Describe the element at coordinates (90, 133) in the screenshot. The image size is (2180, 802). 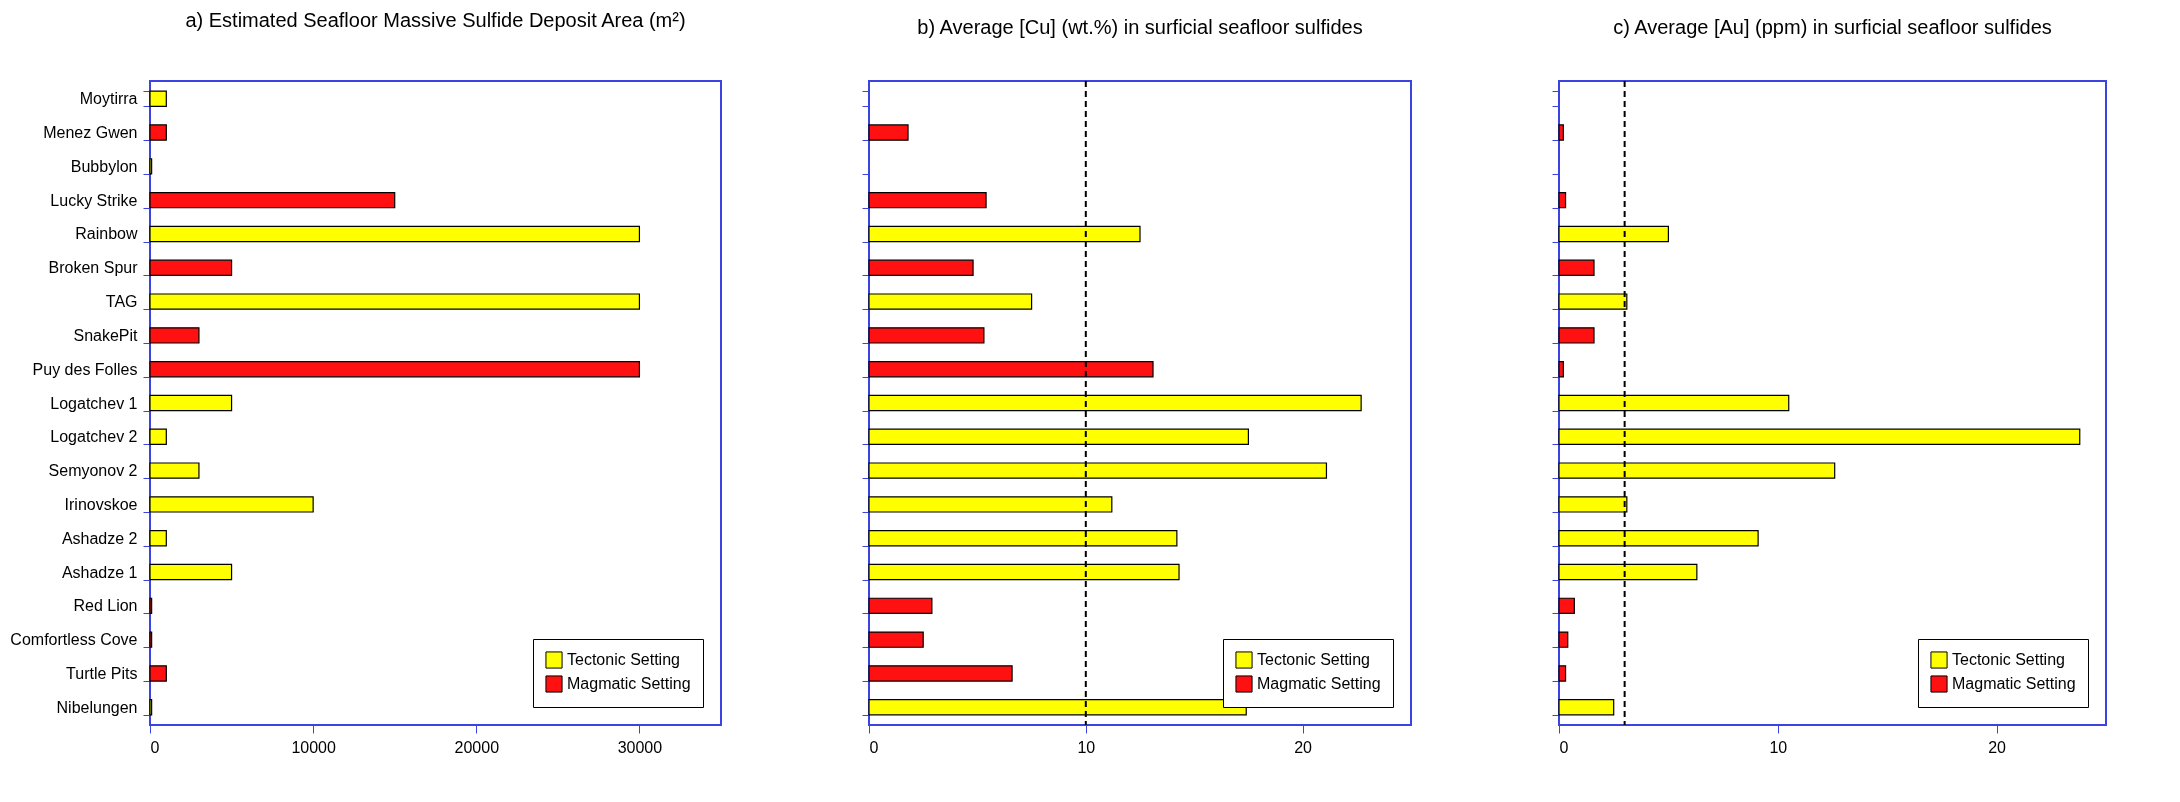
I see `y-tick-label: Menez Gwen` at that location.